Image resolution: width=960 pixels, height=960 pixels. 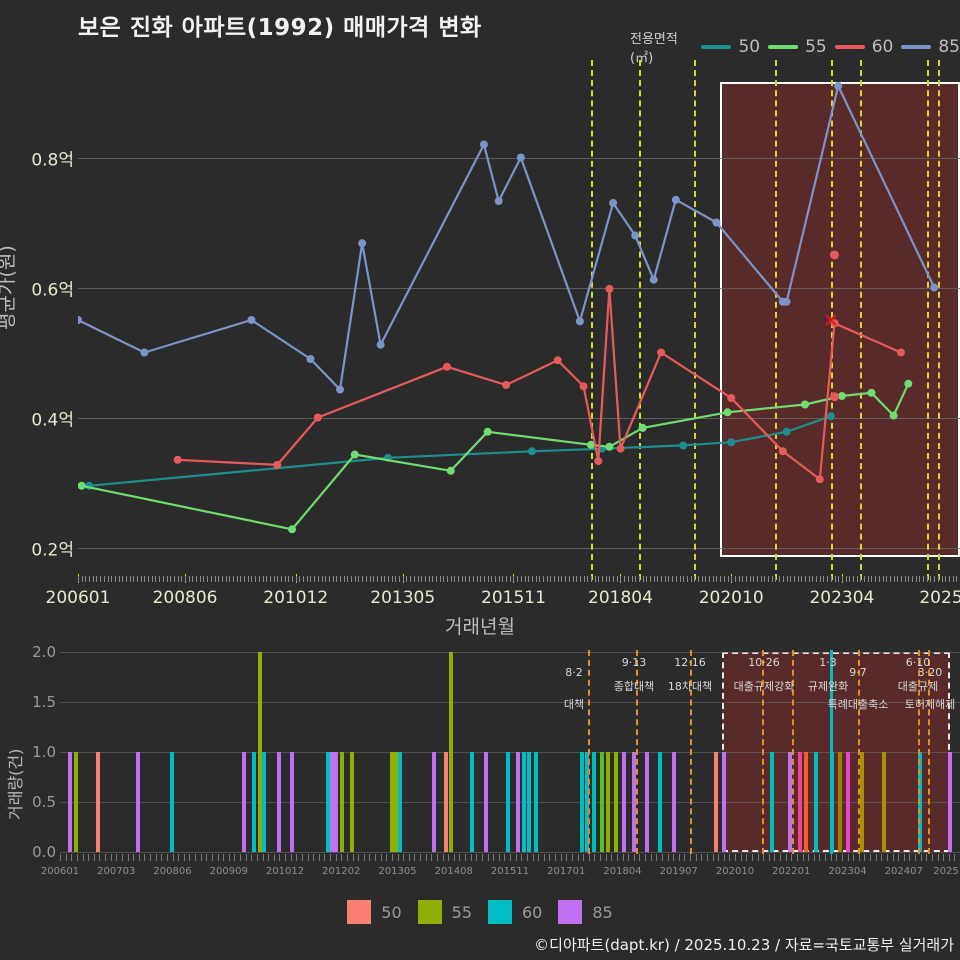 What do you see at coordinates (863, 47) in the screenshot?
I see `legend-top-item-60: 60` at bounding box center [863, 47].